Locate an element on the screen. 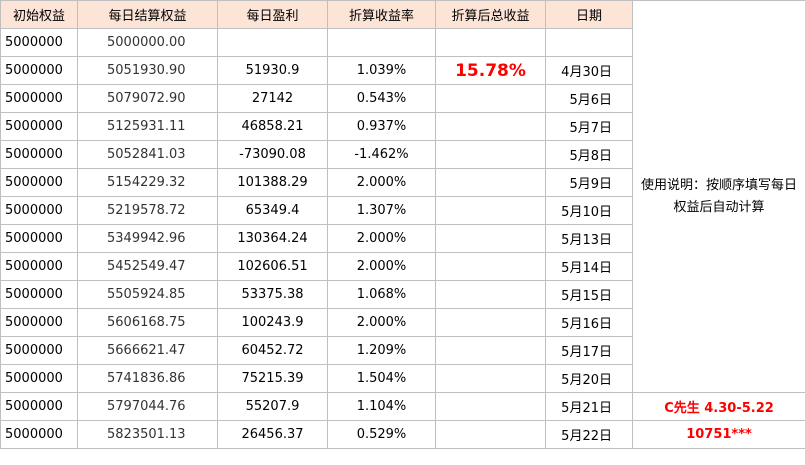 The height and width of the screenshot is (465, 805). header-cell: 折算收益率 is located at coordinates (381, 14).